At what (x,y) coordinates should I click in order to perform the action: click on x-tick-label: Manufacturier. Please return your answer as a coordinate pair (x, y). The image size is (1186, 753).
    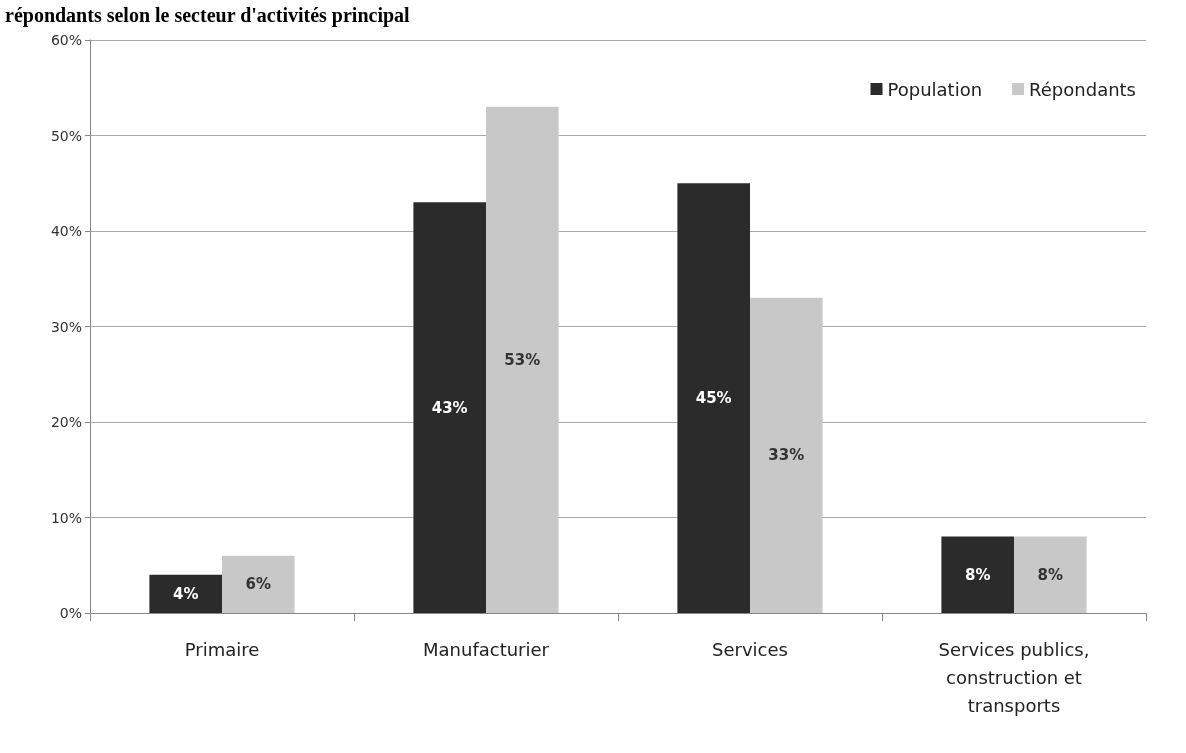
    Looking at the image, I should click on (486, 649).